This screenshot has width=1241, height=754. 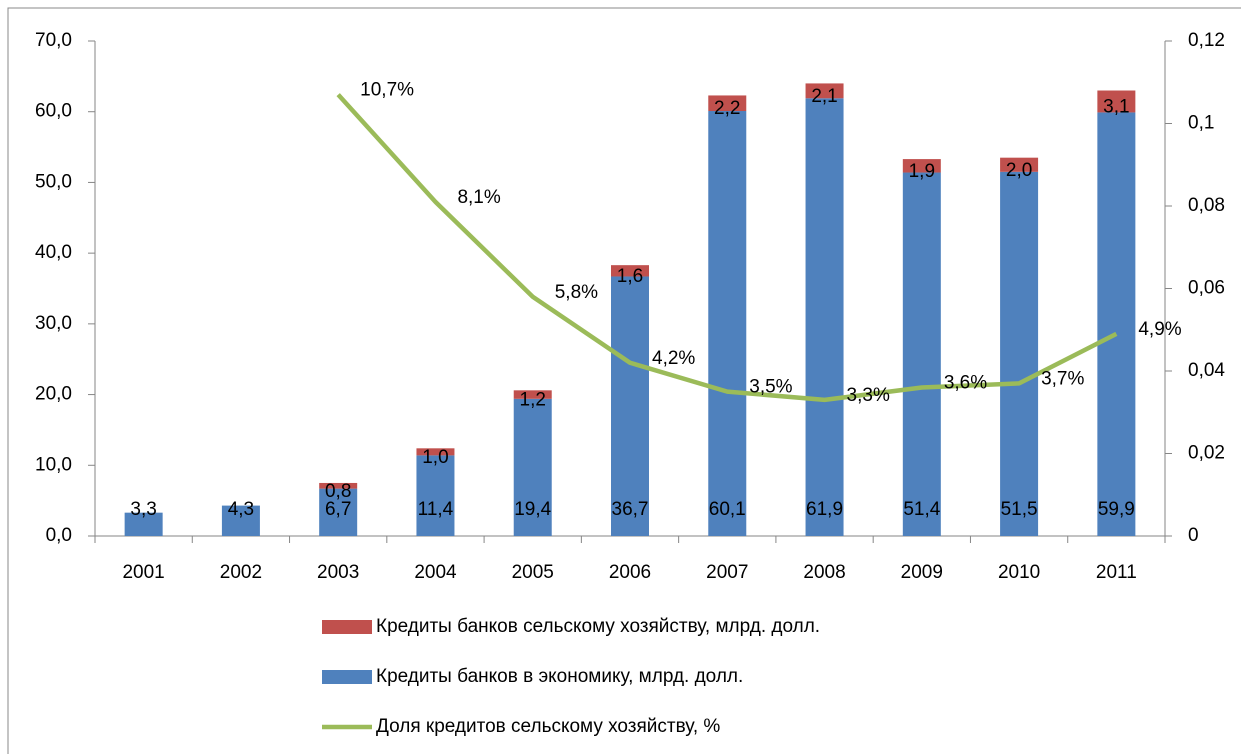 I want to click on data-label: 1,0, so click(x=435, y=457).